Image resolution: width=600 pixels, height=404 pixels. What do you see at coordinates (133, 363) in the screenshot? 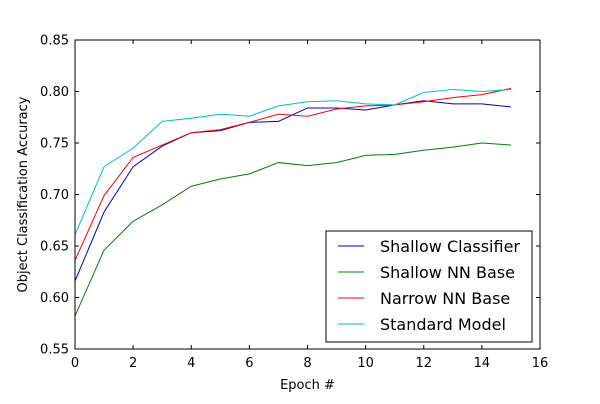
I see `x-tick-label: 2` at bounding box center [133, 363].